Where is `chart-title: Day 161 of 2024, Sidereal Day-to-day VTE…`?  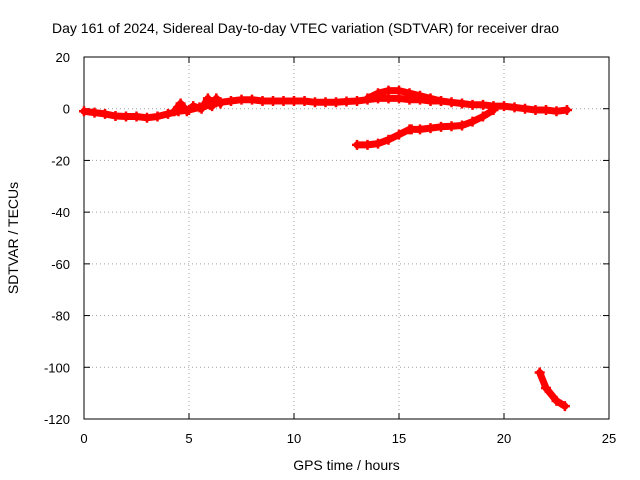
chart-title: Day 161 of 2024, Sidereal Day-to-day VTE… is located at coordinates (305, 28).